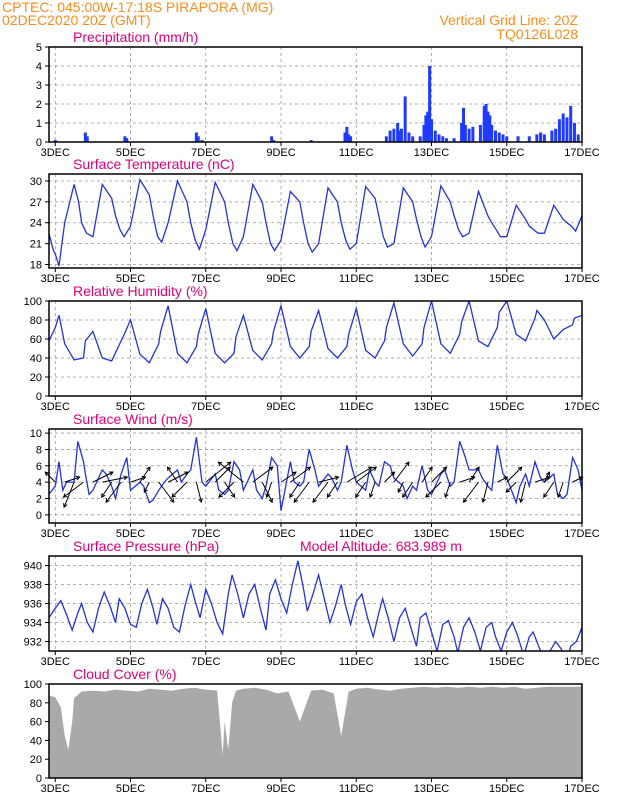 Image resolution: width=618 pixels, height=800 pixels. I want to click on y-tick-label: 27, so click(36, 203).